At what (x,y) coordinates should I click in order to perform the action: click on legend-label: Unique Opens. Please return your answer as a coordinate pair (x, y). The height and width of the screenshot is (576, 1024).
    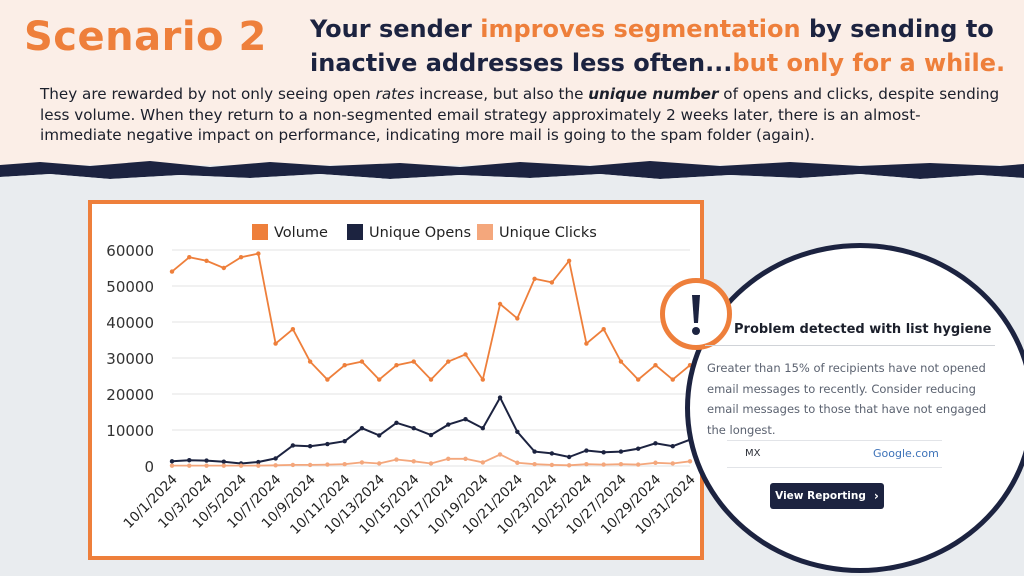
    Looking at the image, I should click on (420, 233).